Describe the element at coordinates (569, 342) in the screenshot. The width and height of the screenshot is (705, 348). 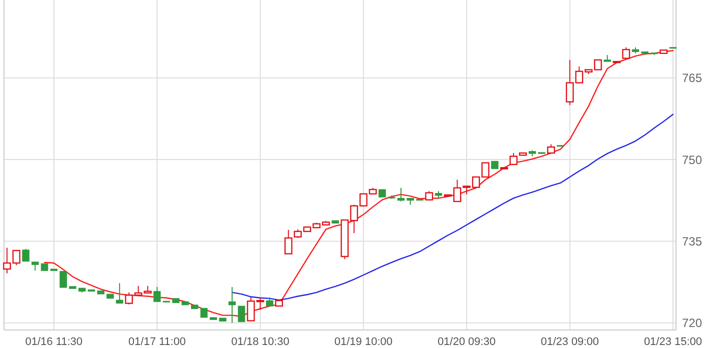
I see `x-tick-label: 01/23 09:00` at that location.